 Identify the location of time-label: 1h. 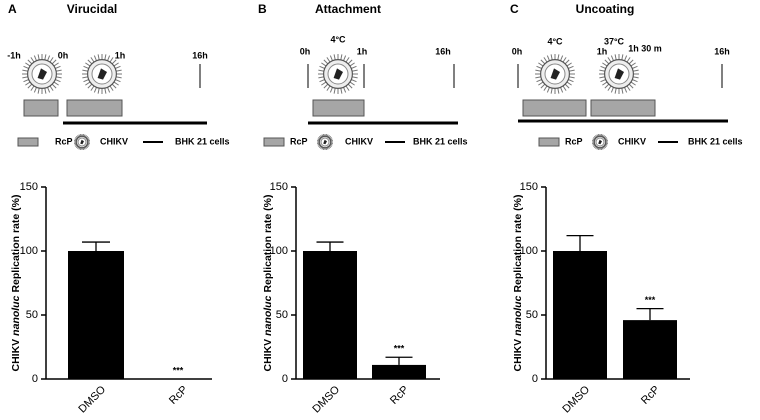
(120, 55).